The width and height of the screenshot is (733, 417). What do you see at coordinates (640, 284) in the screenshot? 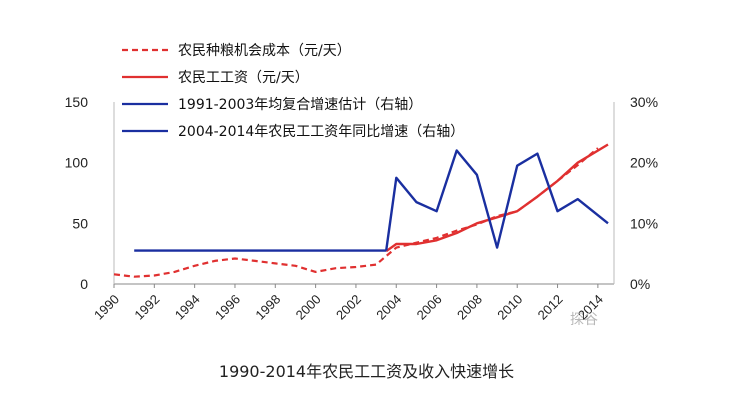
I see `right-tick-label: 0%` at bounding box center [640, 284].